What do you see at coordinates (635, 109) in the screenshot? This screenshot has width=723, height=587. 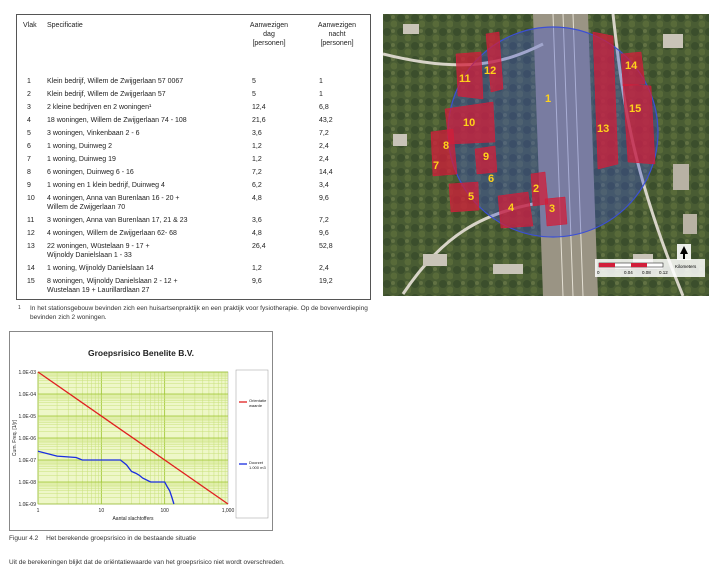 I see `area-label-15: 15` at bounding box center [635, 109].